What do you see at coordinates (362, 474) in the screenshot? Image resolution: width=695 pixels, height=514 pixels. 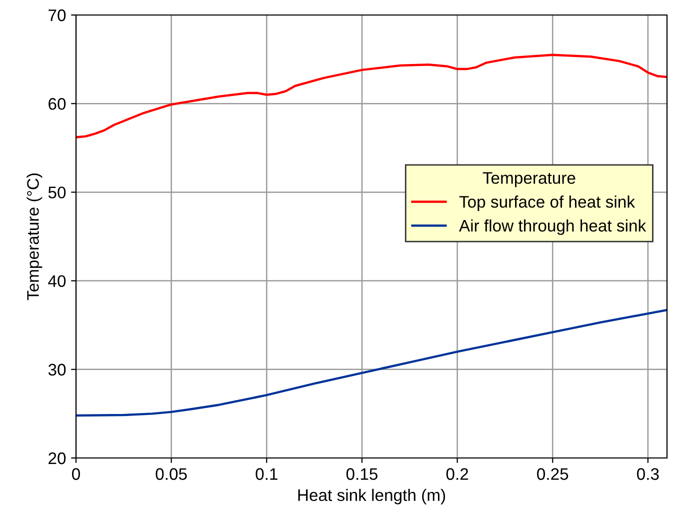 I see `x-tick-label: 0.15` at bounding box center [362, 474].